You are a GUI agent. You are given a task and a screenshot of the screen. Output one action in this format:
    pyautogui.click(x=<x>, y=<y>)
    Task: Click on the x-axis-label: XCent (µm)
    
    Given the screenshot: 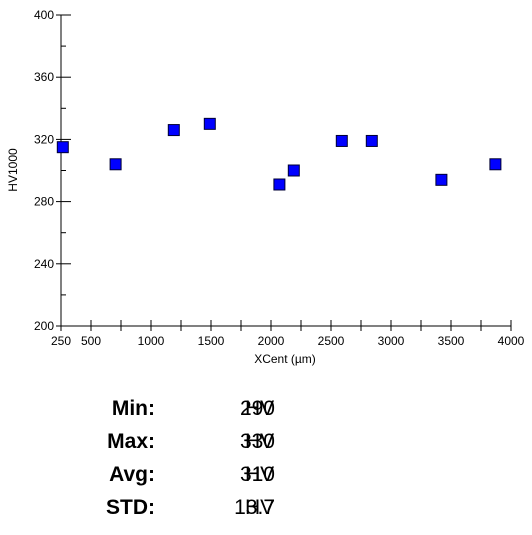 What is the action you would take?
    pyautogui.click(x=285, y=359)
    